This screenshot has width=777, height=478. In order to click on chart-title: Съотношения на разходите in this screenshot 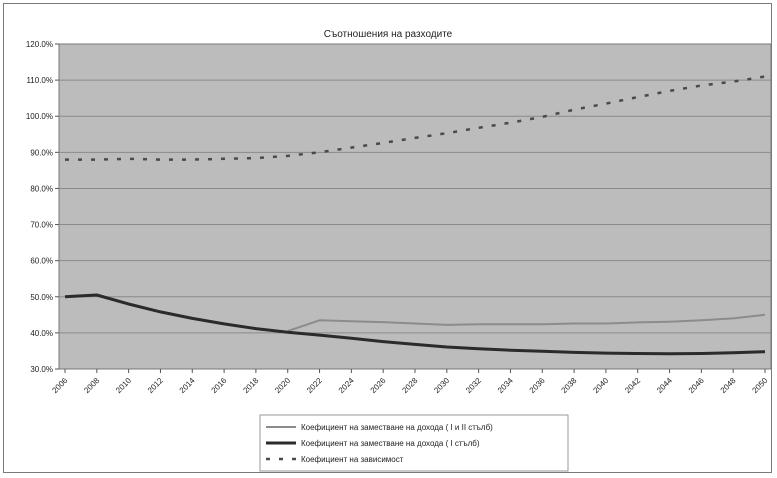, I will do `click(388, 34)`.